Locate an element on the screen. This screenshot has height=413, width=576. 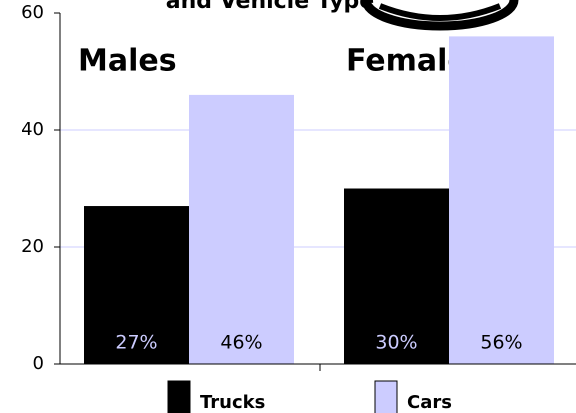
category-label: Males is located at coordinates (127, 61).